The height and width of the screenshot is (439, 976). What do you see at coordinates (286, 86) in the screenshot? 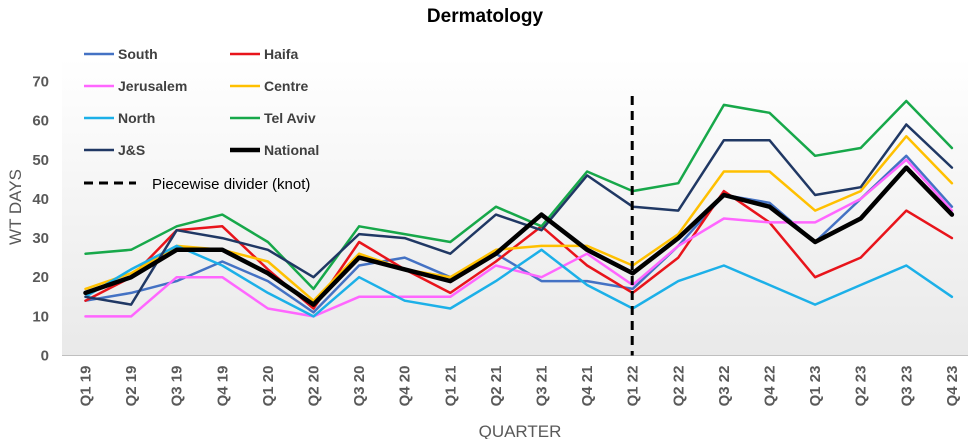
I see `legend-label-centre: Centre` at bounding box center [286, 86].